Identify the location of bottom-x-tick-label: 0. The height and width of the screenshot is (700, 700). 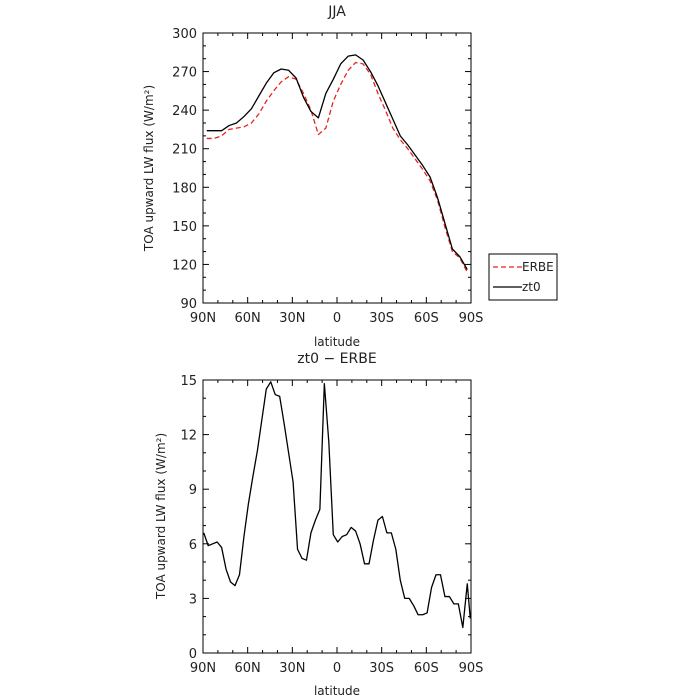
(337, 668).